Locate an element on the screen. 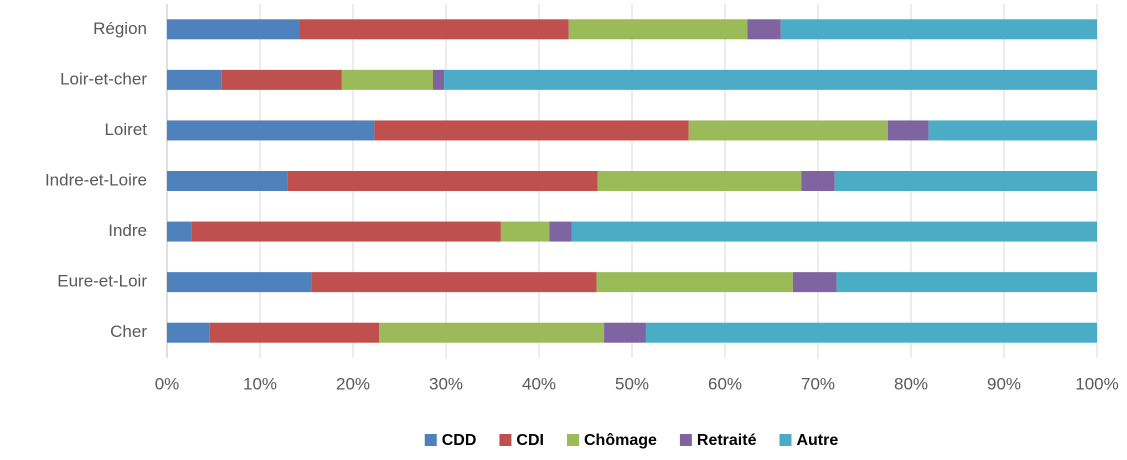  legend-label: CDD is located at coordinates (459, 440).